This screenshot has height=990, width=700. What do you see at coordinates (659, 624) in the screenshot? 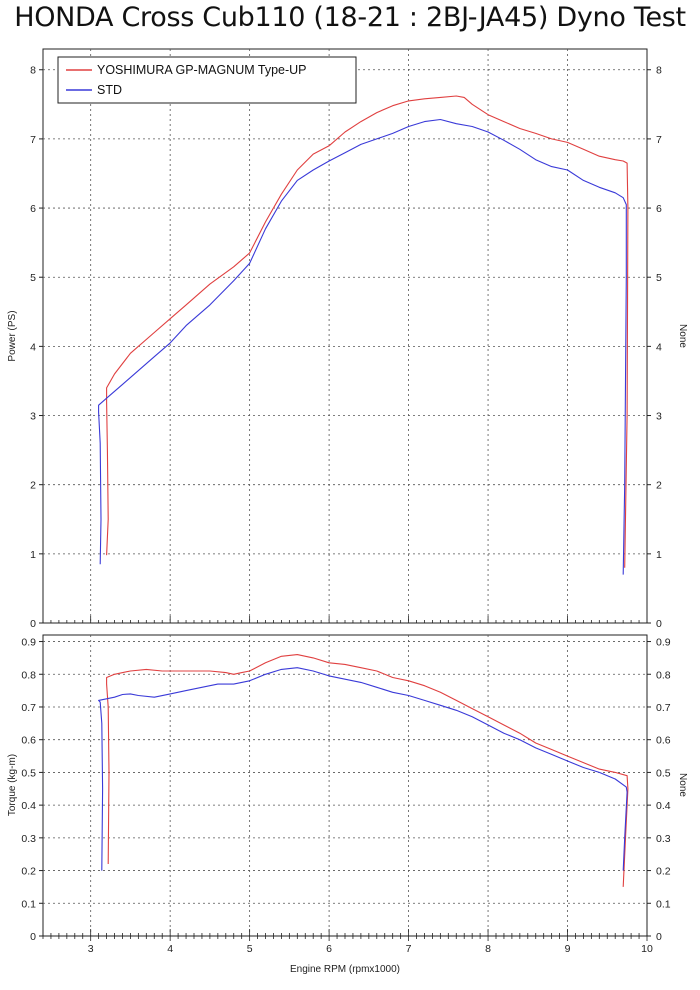
I see `power-ytick-label-right: 0` at bounding box center [659, 624].